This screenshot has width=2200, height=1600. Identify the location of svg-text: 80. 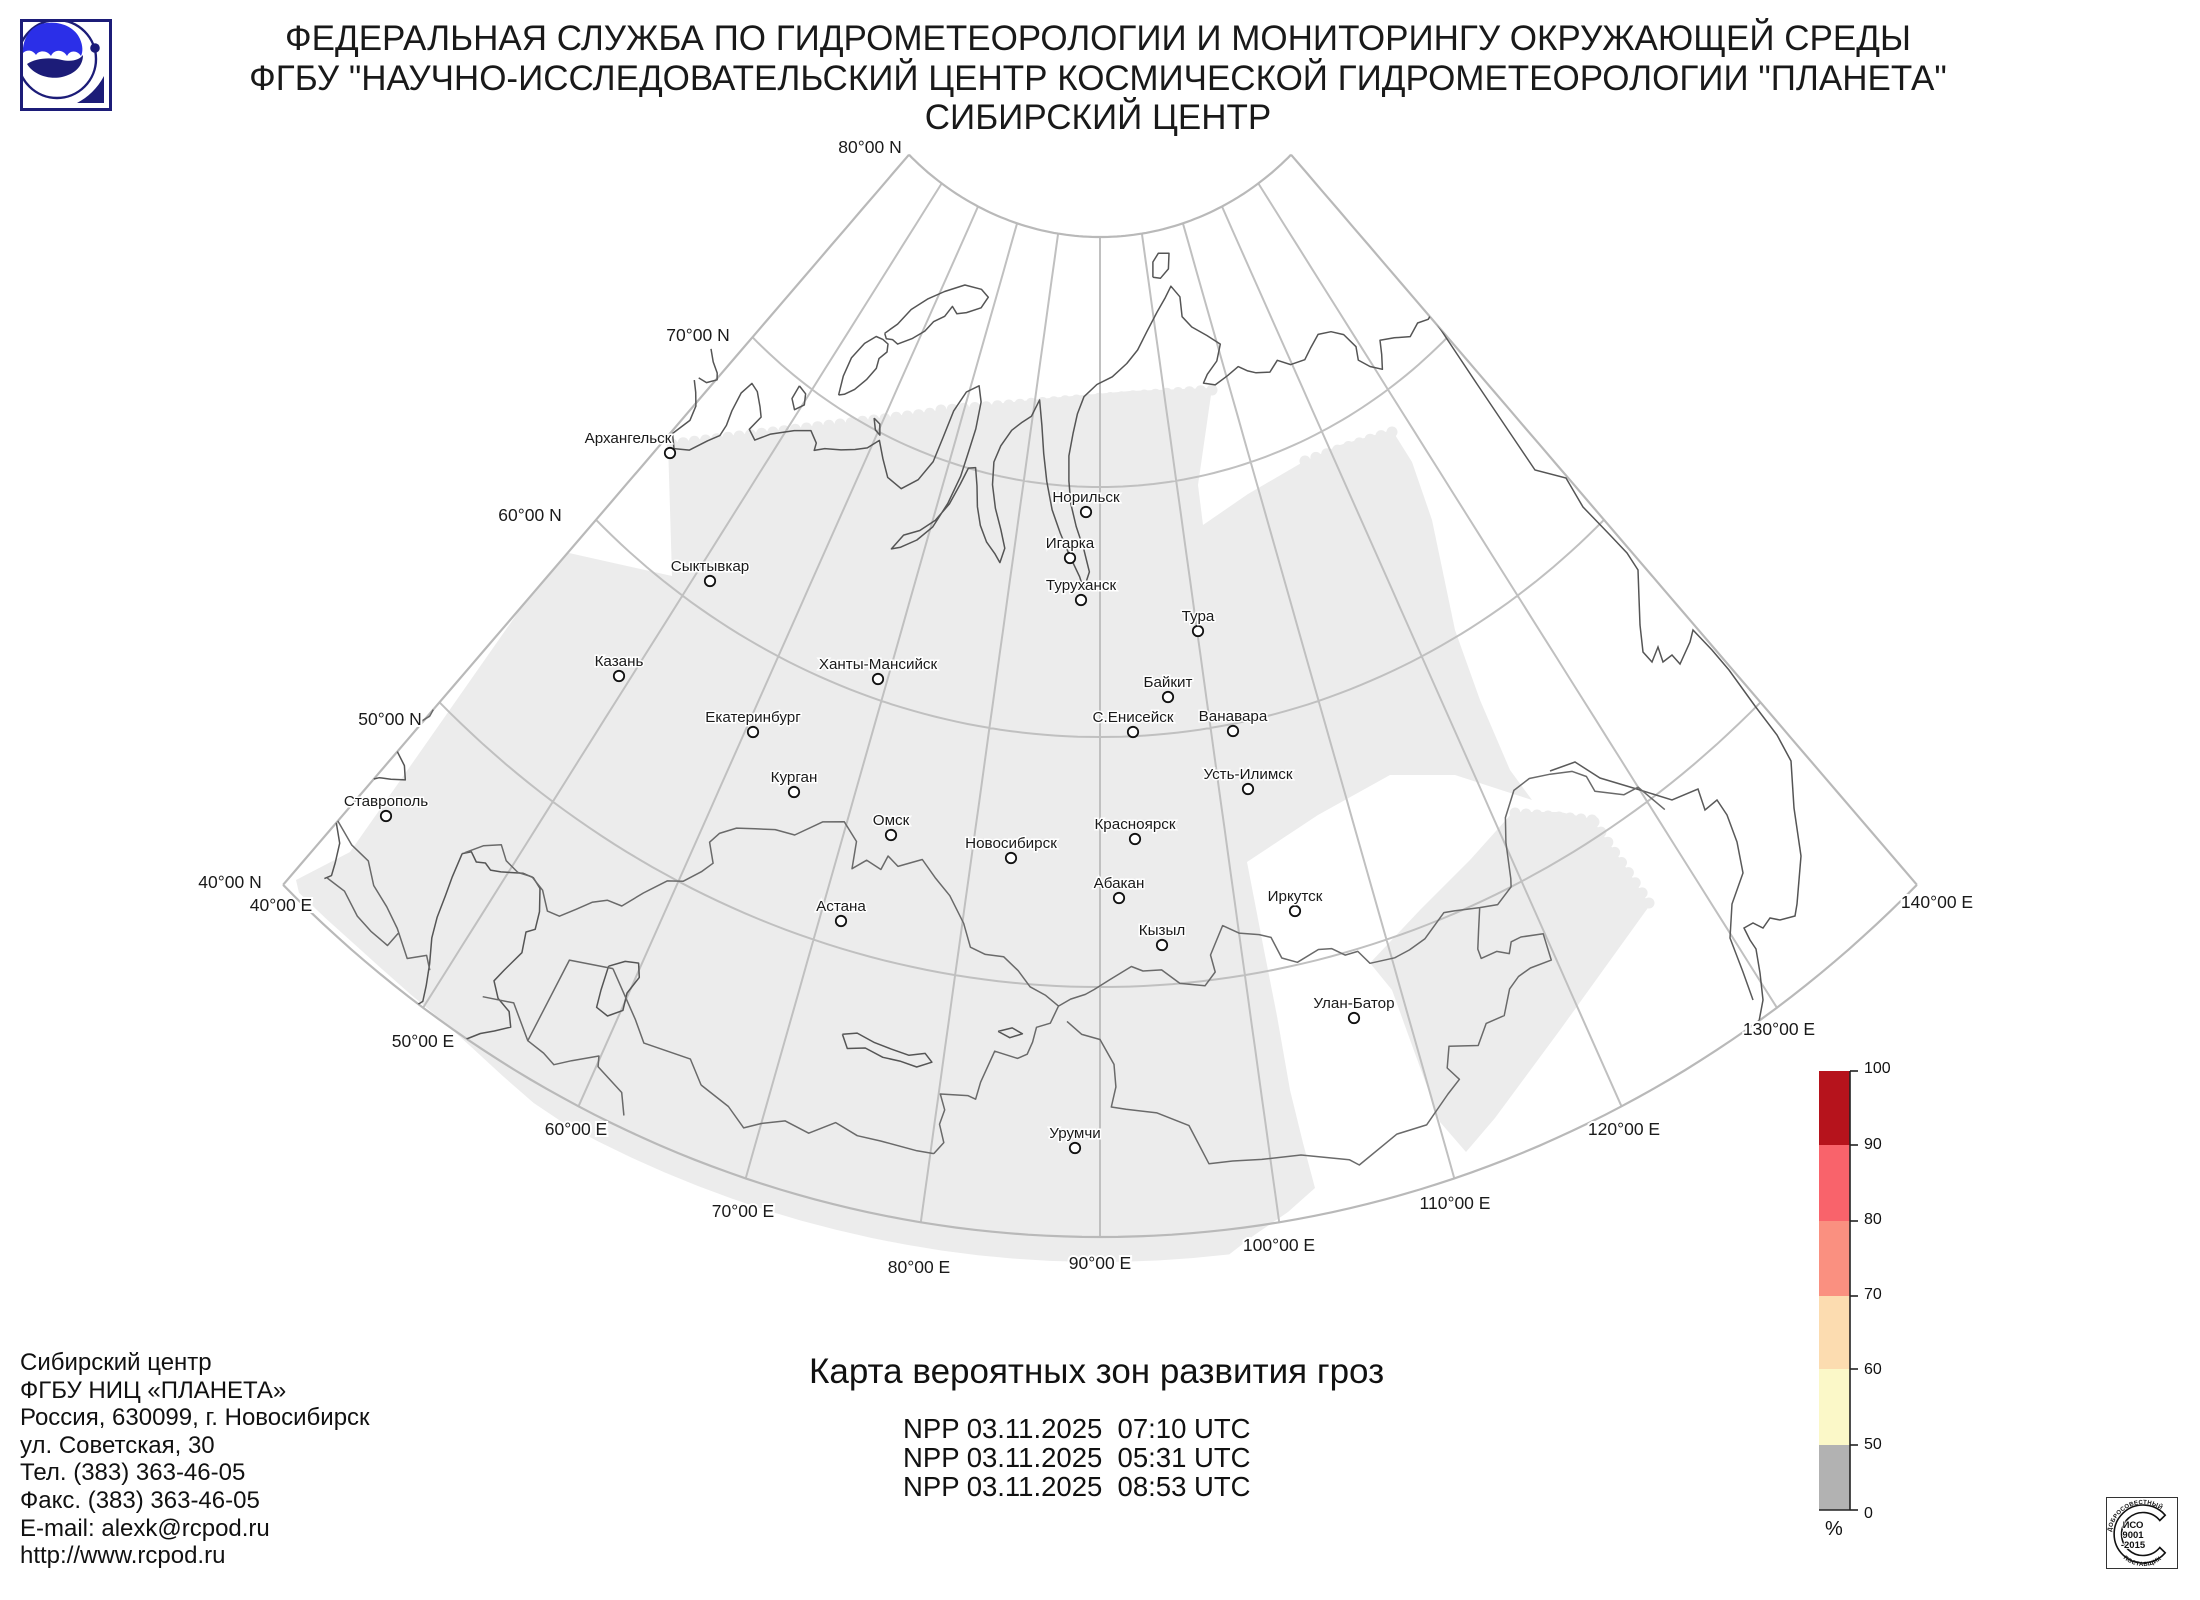
(1873, 1219).